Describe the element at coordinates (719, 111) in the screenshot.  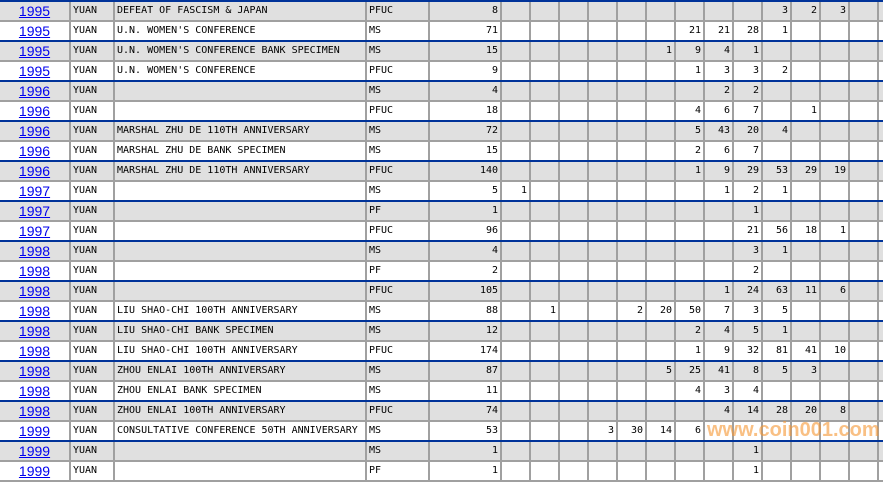
I see `grade-count-cell: 6` at that location.